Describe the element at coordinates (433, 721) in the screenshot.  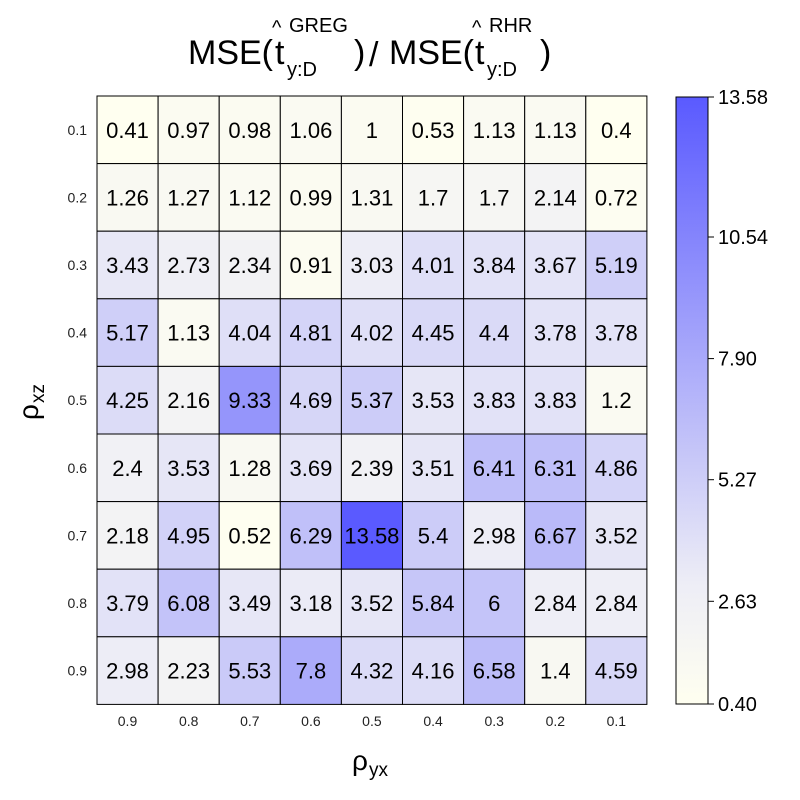
I see `x-tick-label: 0.4` at that location.